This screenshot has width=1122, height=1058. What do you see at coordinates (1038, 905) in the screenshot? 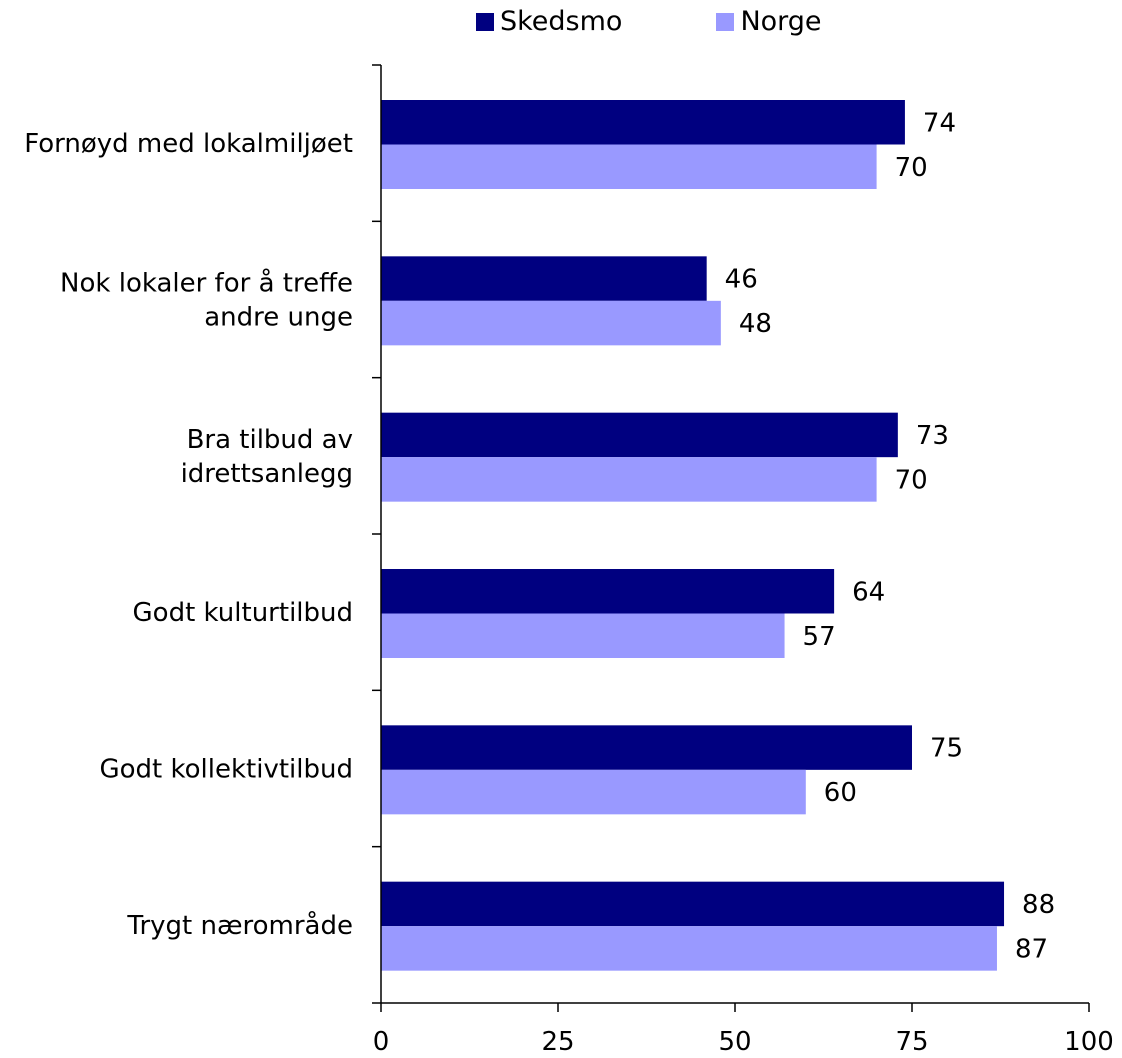
I see `data-label-1-6: 88` at bounding box center [1038, 905].